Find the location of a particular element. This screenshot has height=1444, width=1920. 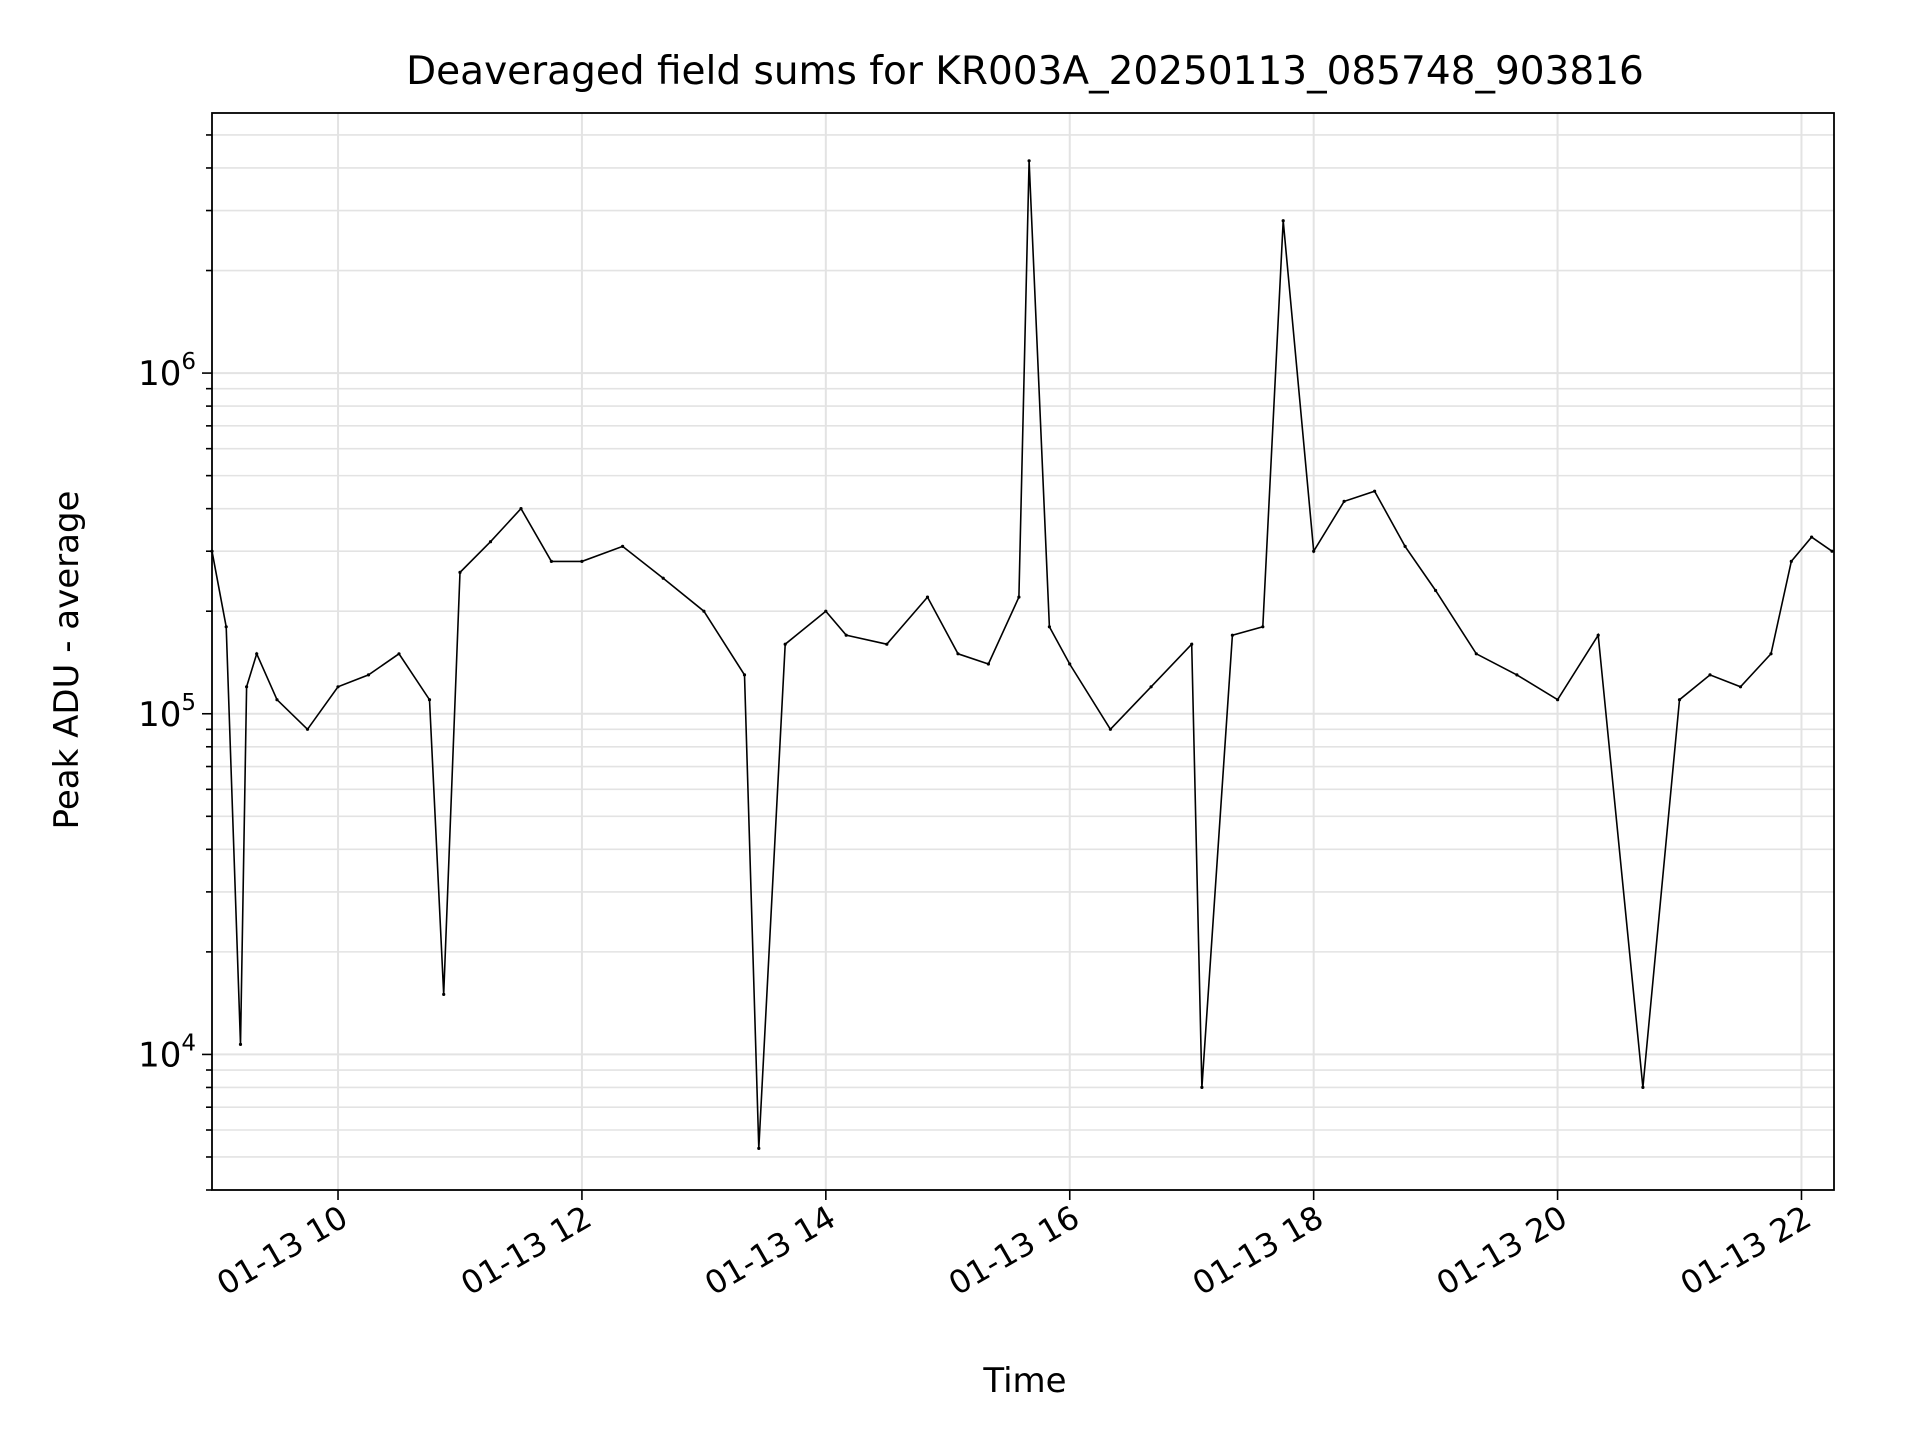

y-tick-label: 10⁶ is located at coordinates (167, 371).